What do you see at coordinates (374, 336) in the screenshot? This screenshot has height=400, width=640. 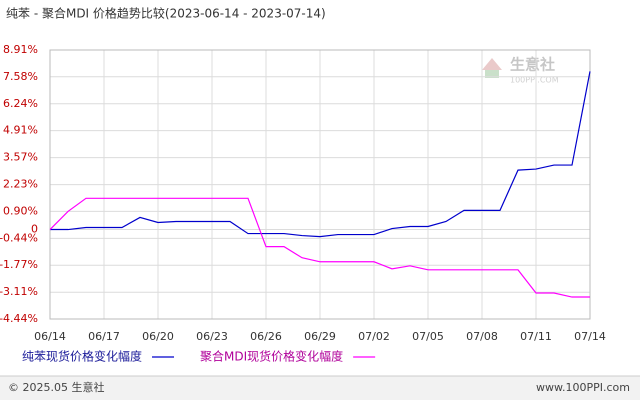 I see `x-tick-label: 07/02` at bounding box center [374, 336].